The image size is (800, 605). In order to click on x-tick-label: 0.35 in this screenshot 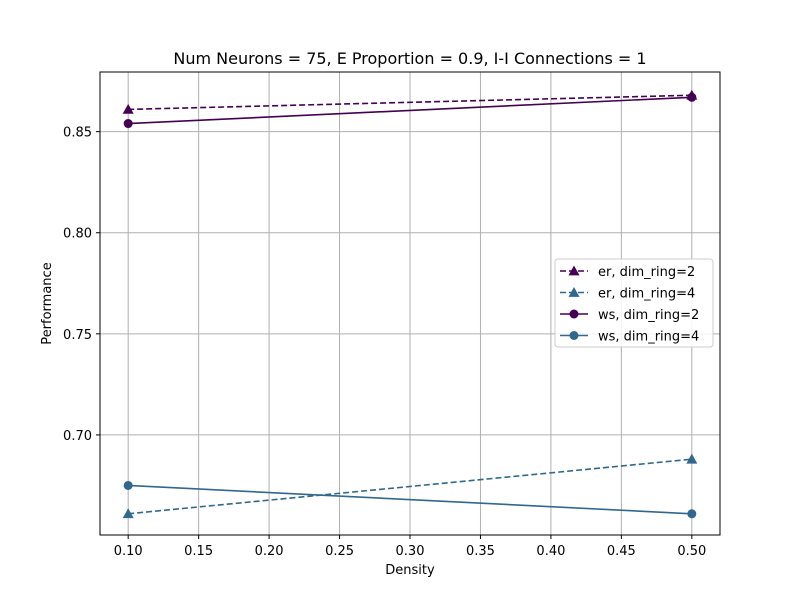, I will do `click(480, 551)`.